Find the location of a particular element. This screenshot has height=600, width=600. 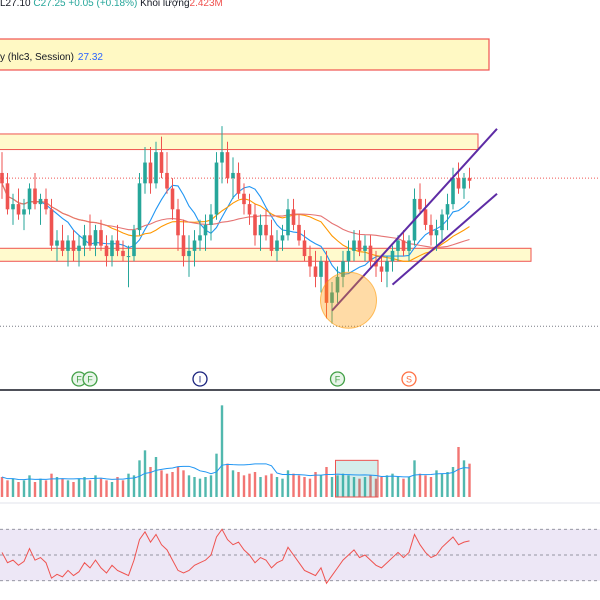

low-value: L27.10 is located at coordinates (15, 4).